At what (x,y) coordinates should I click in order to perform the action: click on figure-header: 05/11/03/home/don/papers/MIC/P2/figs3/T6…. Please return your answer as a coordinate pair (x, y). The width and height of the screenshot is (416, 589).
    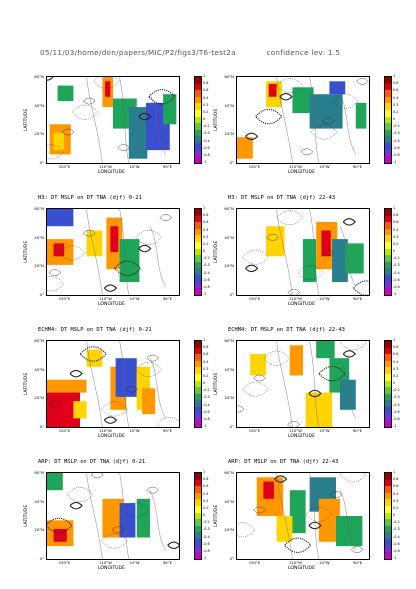
    Looking at the image, I should click on (190, 52).